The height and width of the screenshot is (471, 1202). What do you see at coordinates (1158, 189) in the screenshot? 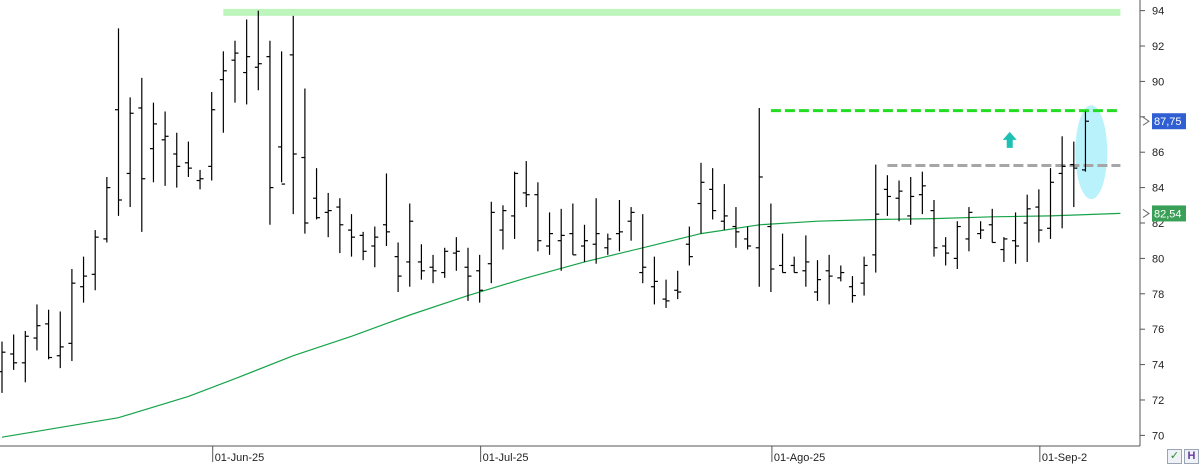
I see `y-tick-label: 84` at bounding box center [1158, 189].